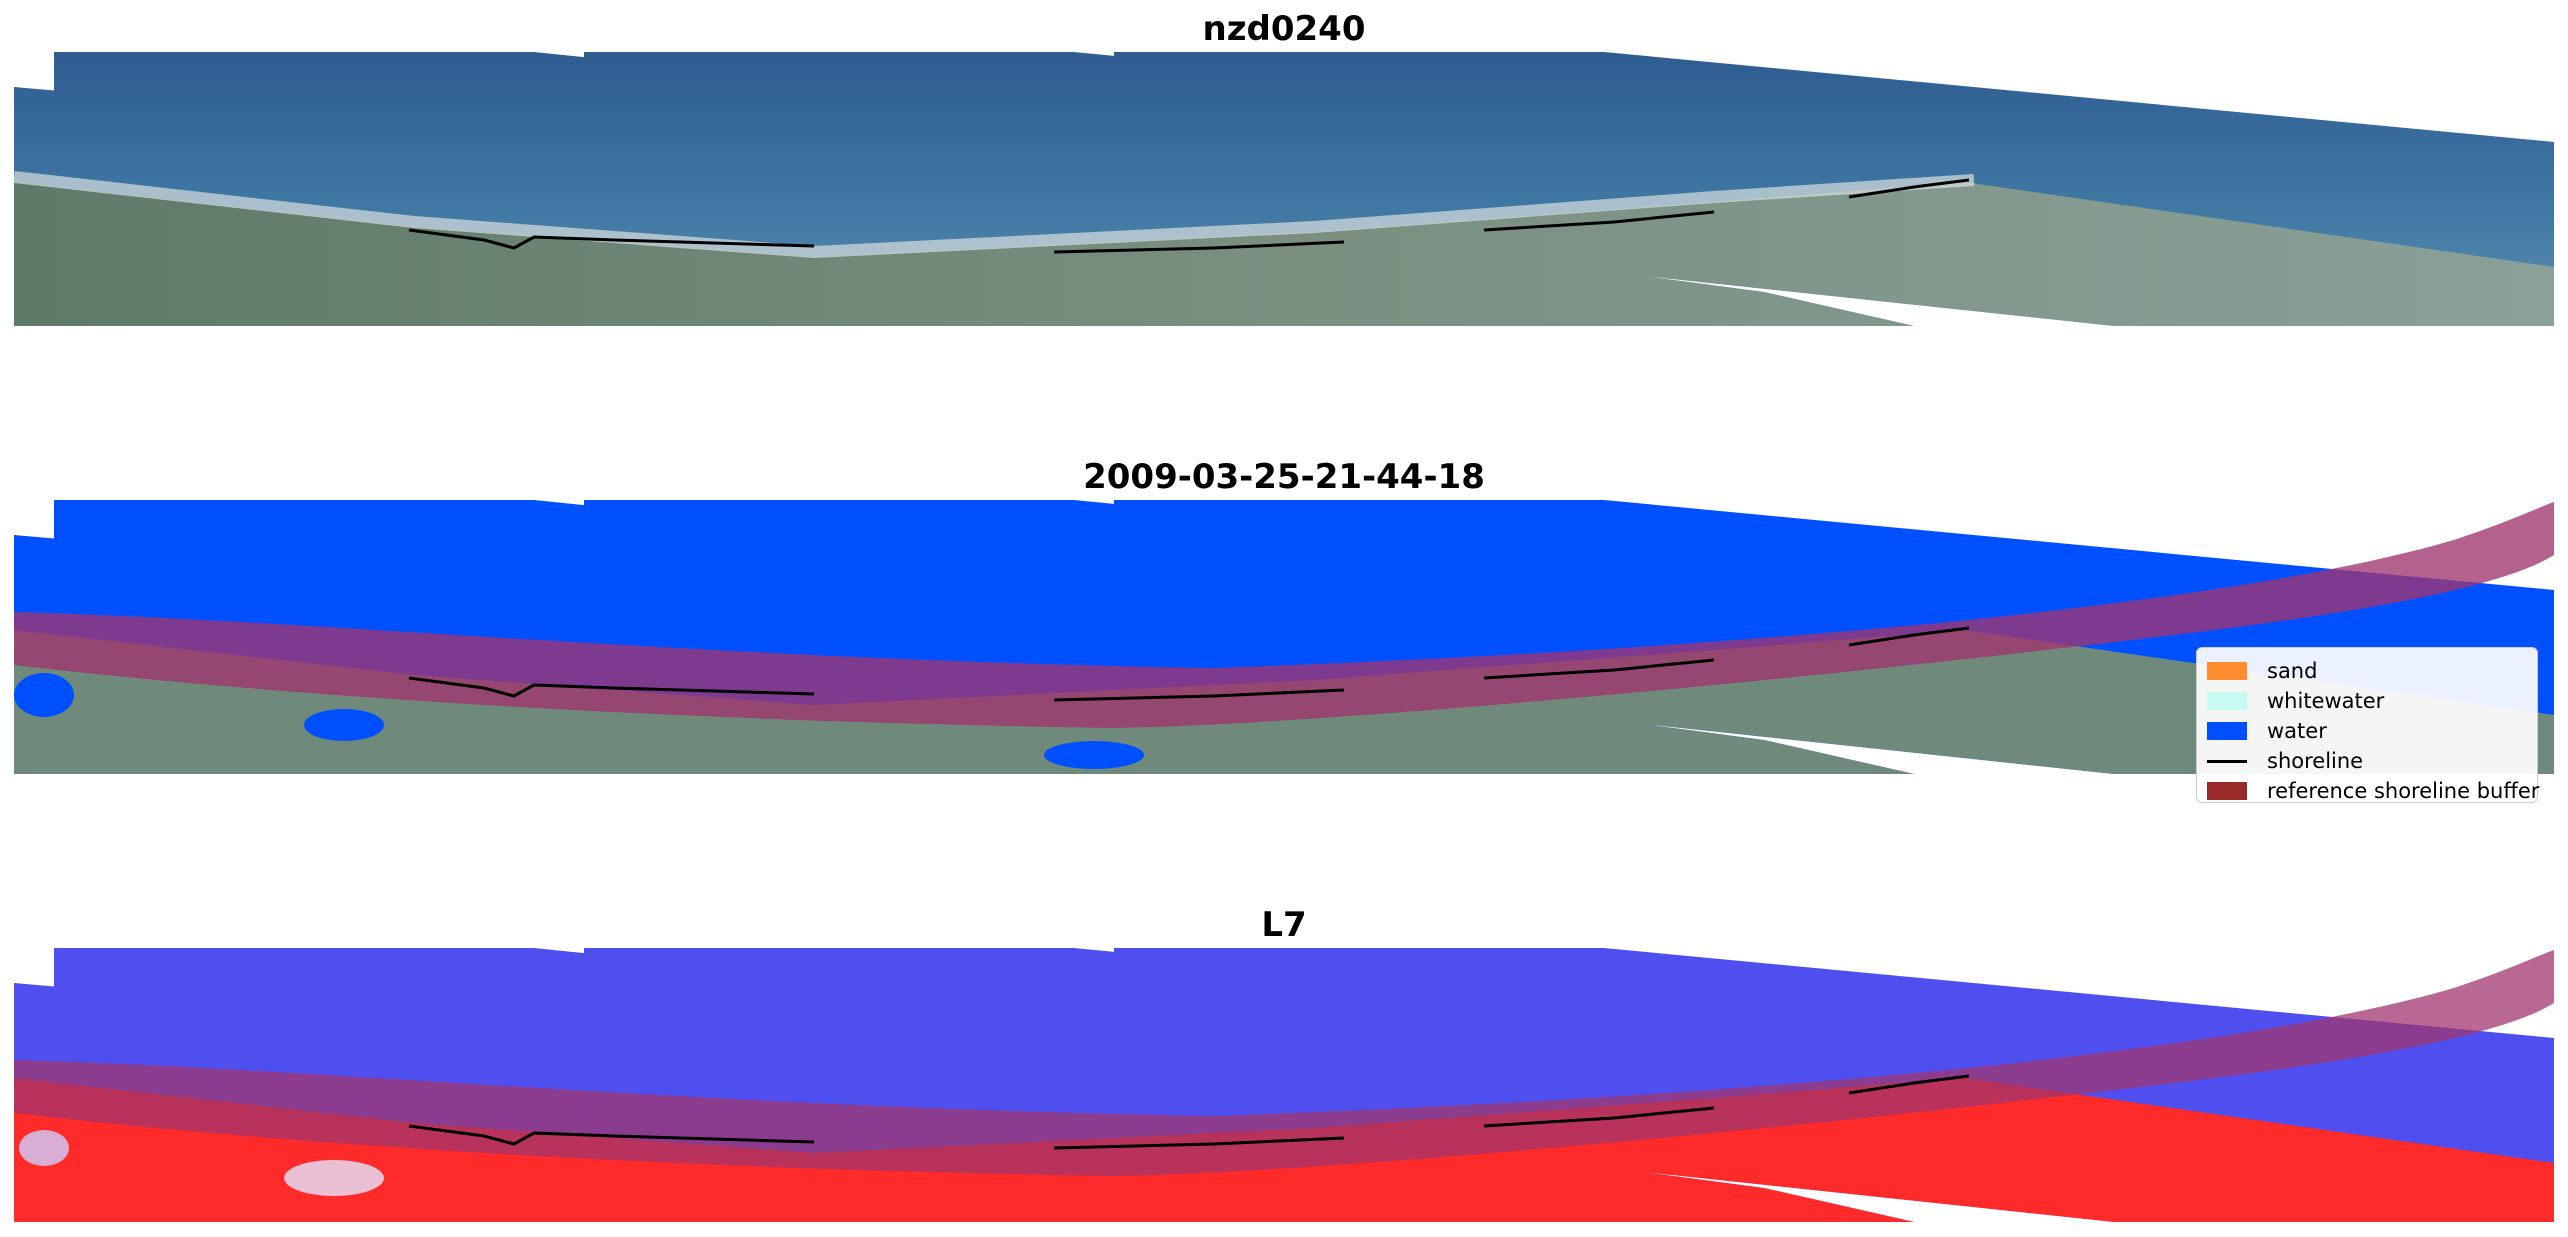 The width and height of the screenshot is (2568, 1237). Describe the element at coordinates (1284, 925) in the screenshot. I see `panel-title-3: L7` at that location.